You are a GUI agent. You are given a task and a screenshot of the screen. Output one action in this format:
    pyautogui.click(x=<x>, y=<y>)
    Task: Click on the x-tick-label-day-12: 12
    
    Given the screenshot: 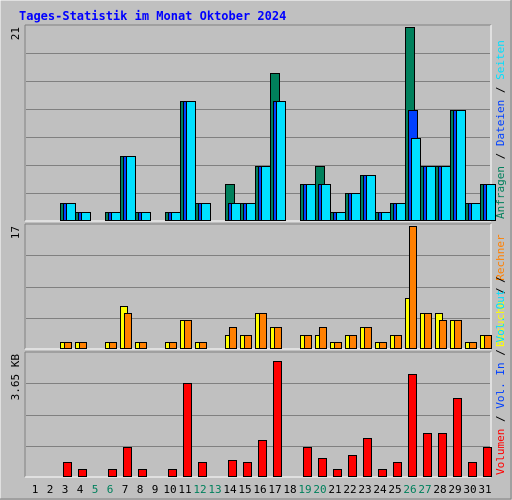 What is the action you would take?
    pyautogui.click(x=199, y=489)
    